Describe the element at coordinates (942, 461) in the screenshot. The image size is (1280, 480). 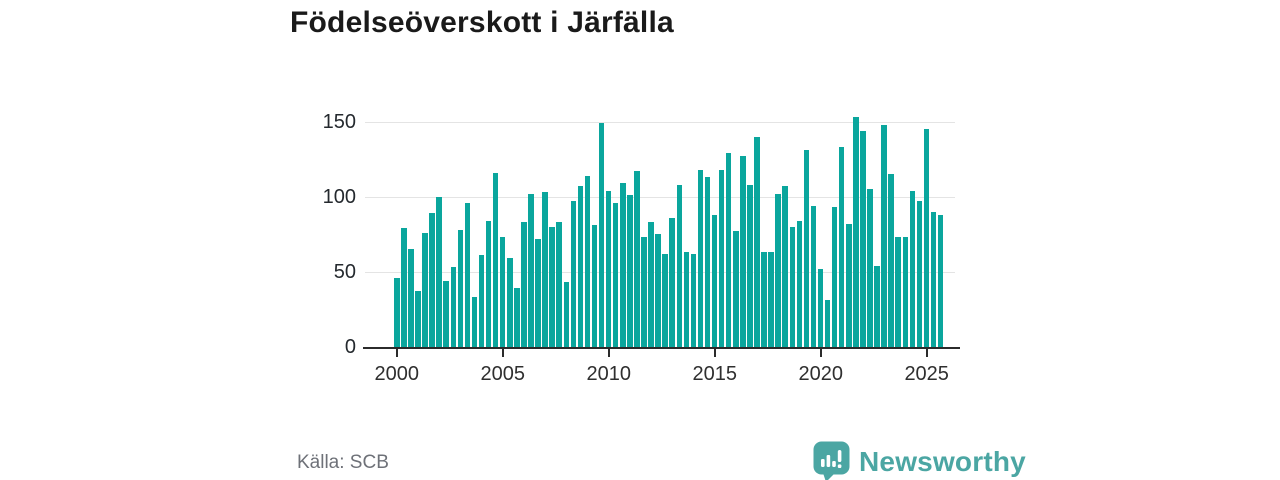
I see `brand-name: Newsworthy` at that location.